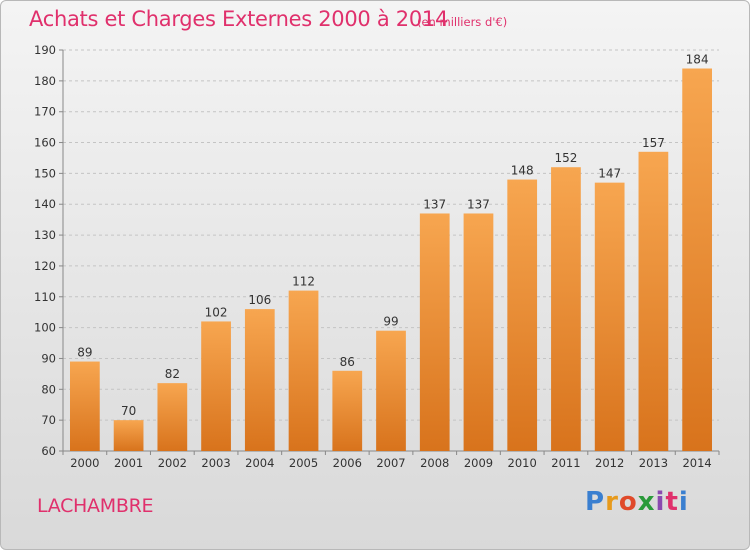 The height and width of the screenshot is (550, 750). What do you see at coordinates (697, 60) in the screenshot?
I see `data-label: 184` at bounding box center [697, 60].